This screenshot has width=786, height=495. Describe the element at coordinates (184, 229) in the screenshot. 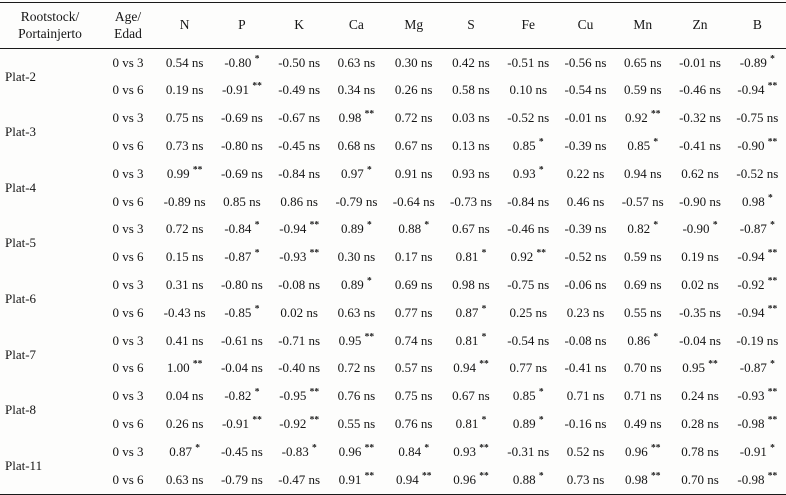

I see `correlation-cell: 0.72 ns` at that location.